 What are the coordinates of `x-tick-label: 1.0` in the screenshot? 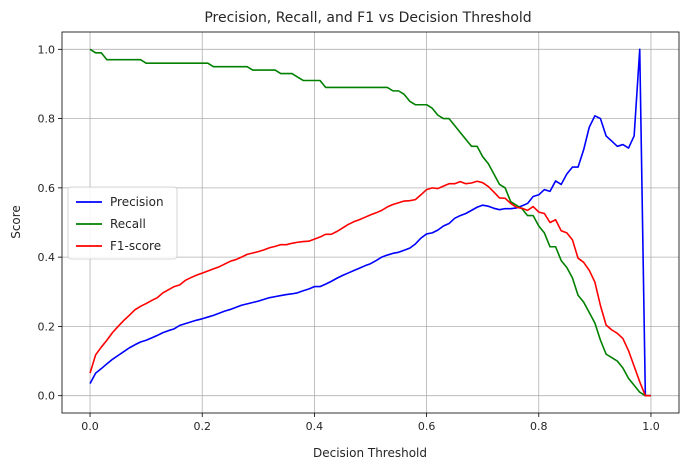 It's located at (651, 426).